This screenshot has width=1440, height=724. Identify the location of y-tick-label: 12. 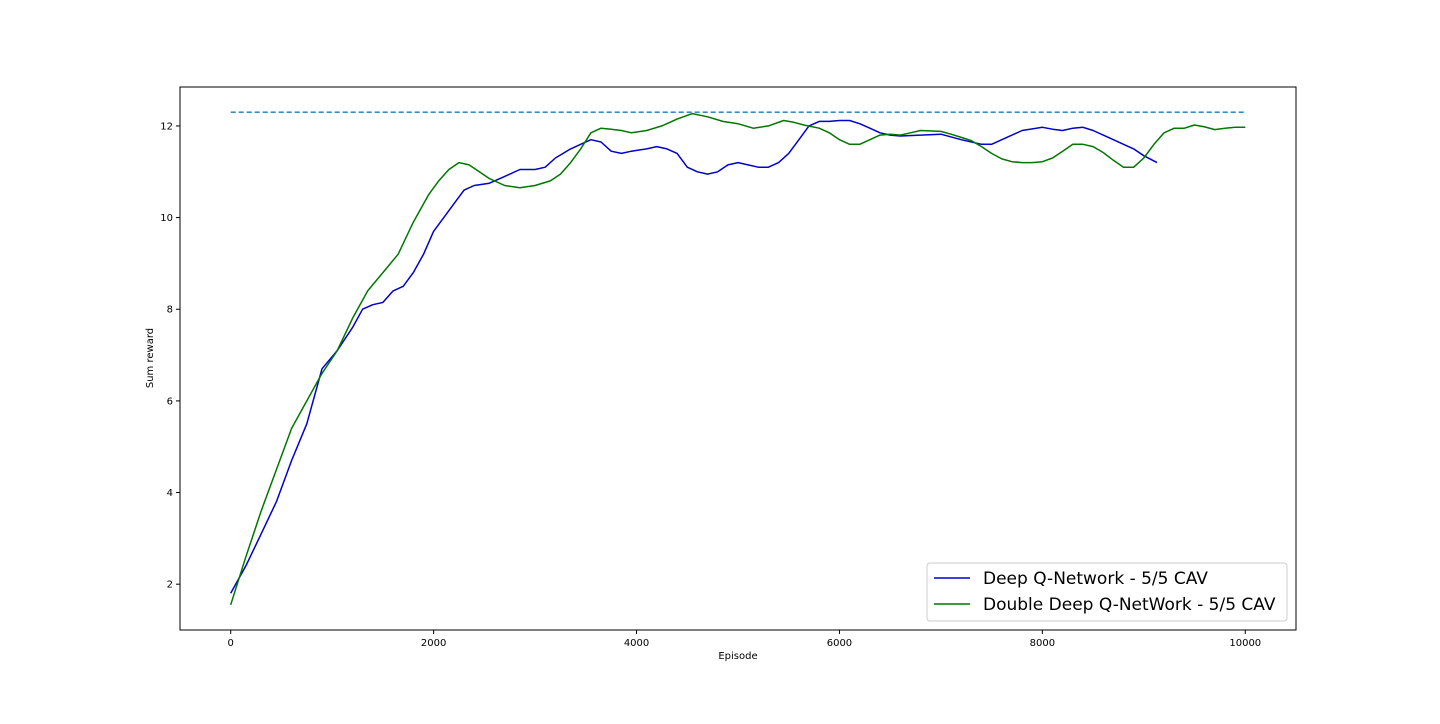
(166, 126).